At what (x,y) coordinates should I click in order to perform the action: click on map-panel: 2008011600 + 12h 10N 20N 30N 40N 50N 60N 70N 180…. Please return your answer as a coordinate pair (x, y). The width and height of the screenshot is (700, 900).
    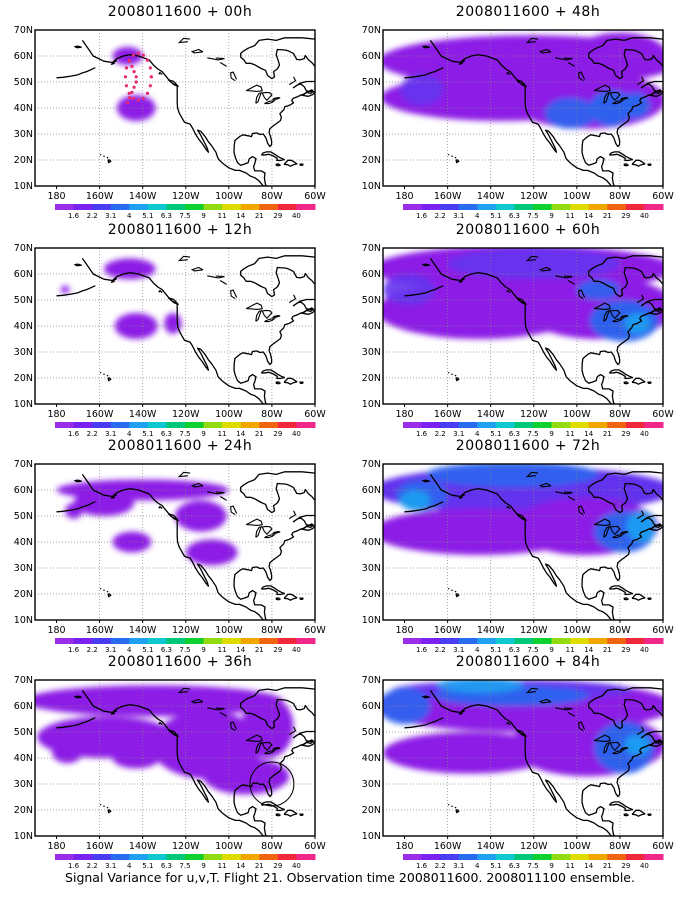
    Looking at the image, I should click on (180, 328).